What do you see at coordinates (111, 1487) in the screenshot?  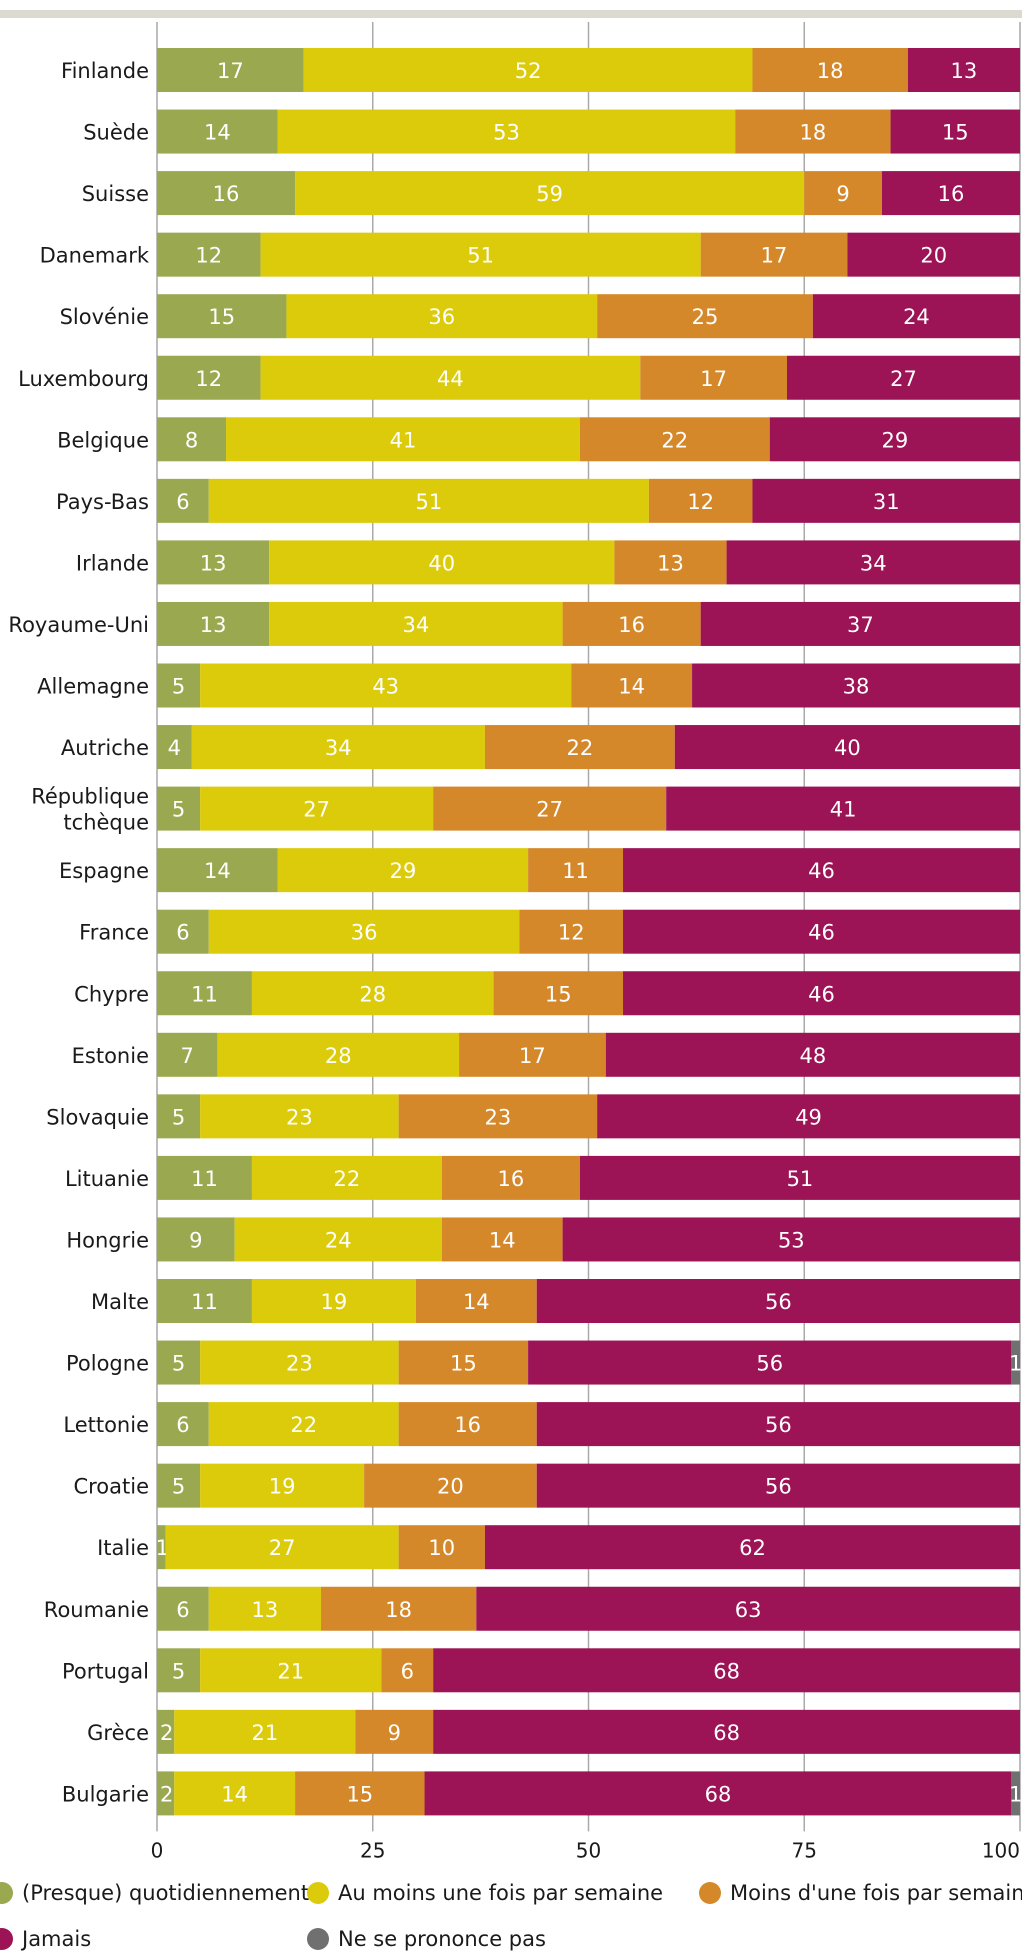 I see `category-label: Croatie` at bounding box center [111, 1487].